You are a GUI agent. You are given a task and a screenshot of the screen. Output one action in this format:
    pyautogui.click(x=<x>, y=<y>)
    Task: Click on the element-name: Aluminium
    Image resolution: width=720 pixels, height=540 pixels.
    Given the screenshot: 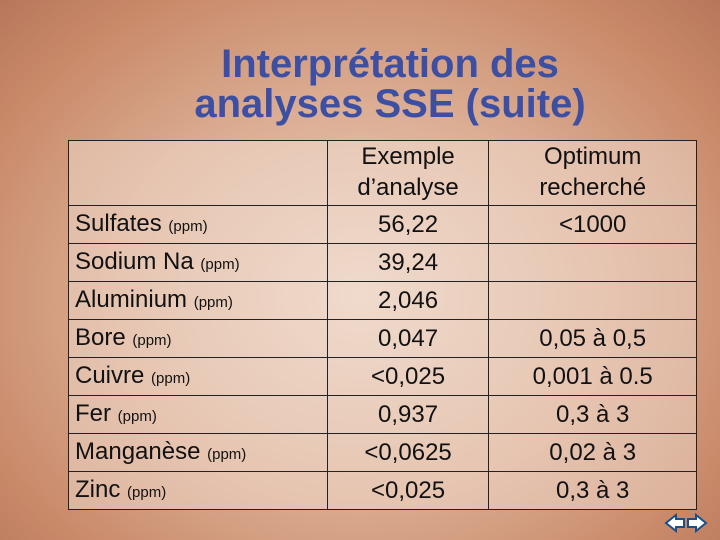 What is the action you would take?
    pyautogui.click(x=131, y=299)
    